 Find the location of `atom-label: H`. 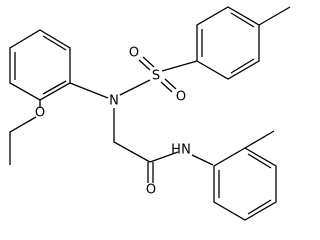

atom-label: H is located at coordinates (176, 150).